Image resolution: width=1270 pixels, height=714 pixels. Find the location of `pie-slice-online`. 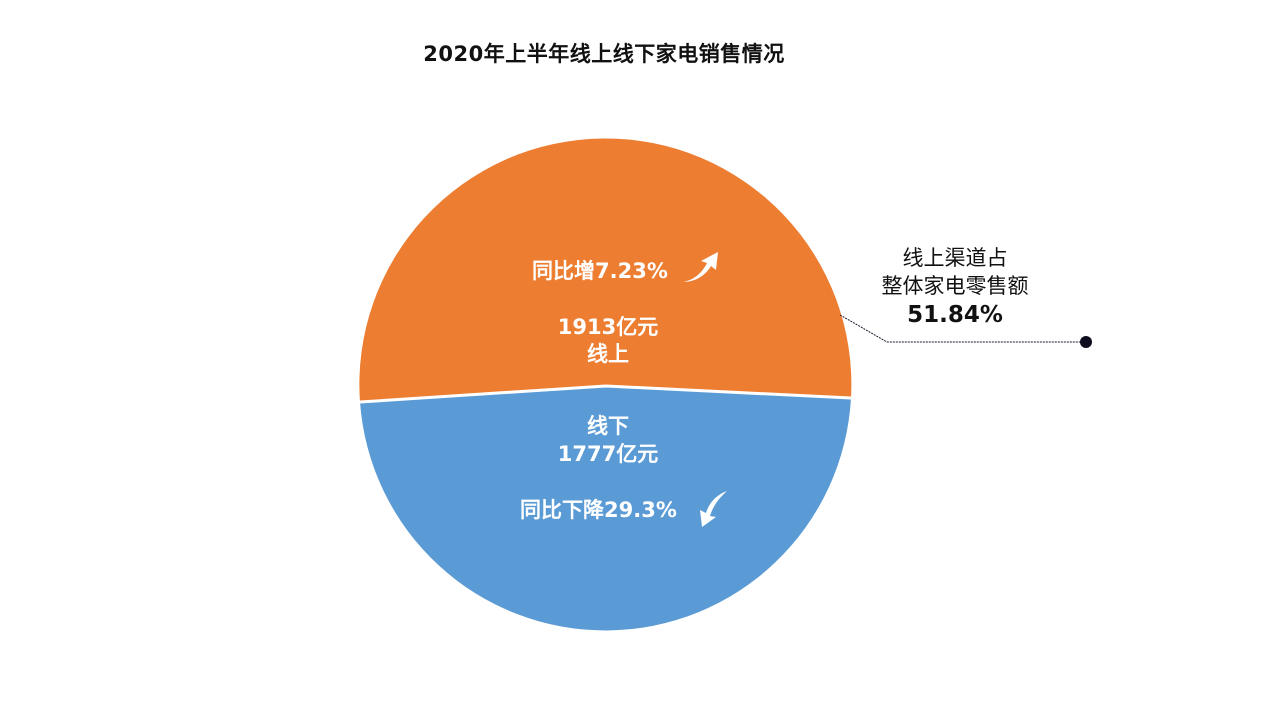

pie-slice-online is located at coordinates (605, 270).